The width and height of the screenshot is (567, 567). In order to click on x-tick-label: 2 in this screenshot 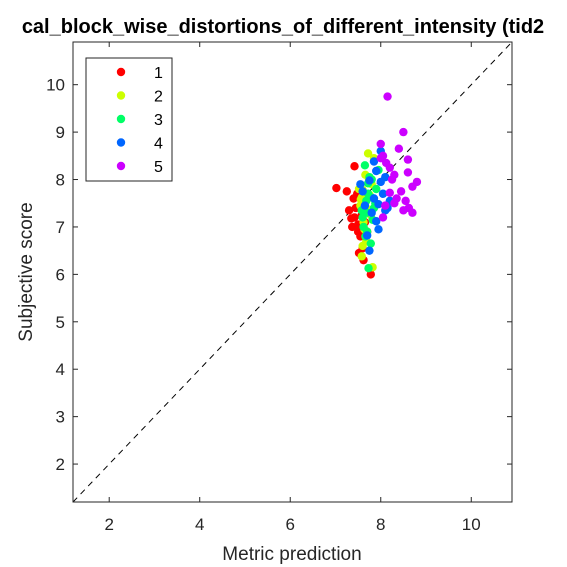, I will do `click(108, 524)`.